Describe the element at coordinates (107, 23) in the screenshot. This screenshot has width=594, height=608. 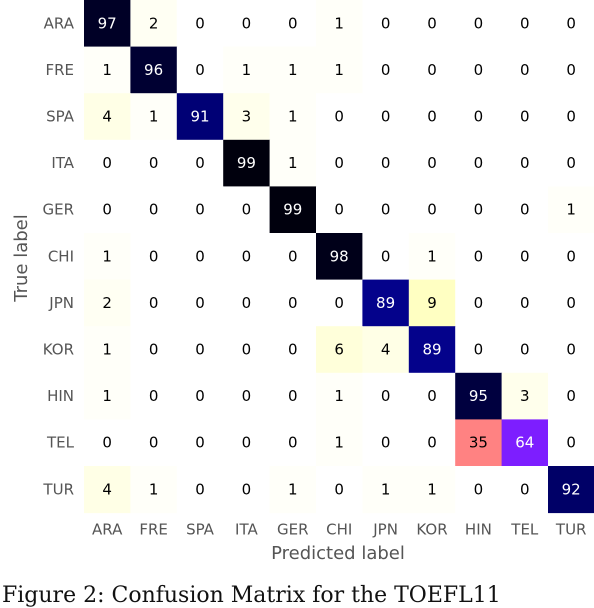
I see `cell-value-label: 97` at that location.